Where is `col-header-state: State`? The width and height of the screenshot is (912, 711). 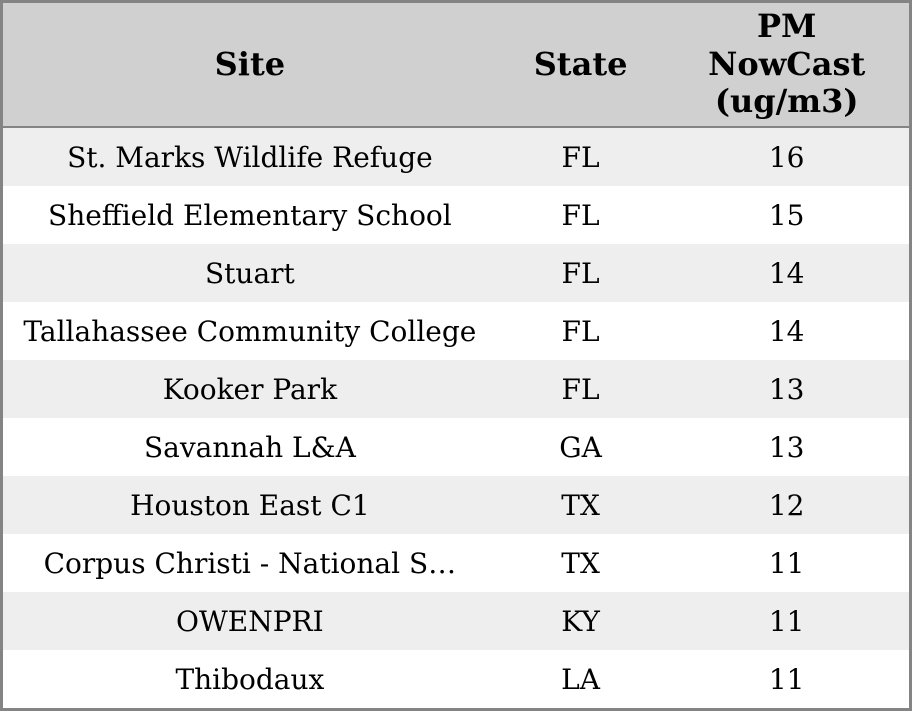 col-header-state: State is located at coordinates (580, 65).